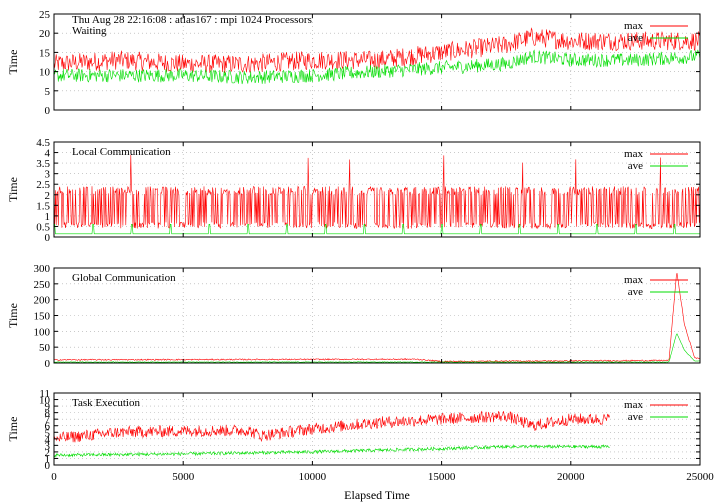 This screenshot has height=504, width=720. What do you see at coordinates (42, 301) in the screenshot?
I see `y-tick-label: 200` at bounding box center [42, 301].